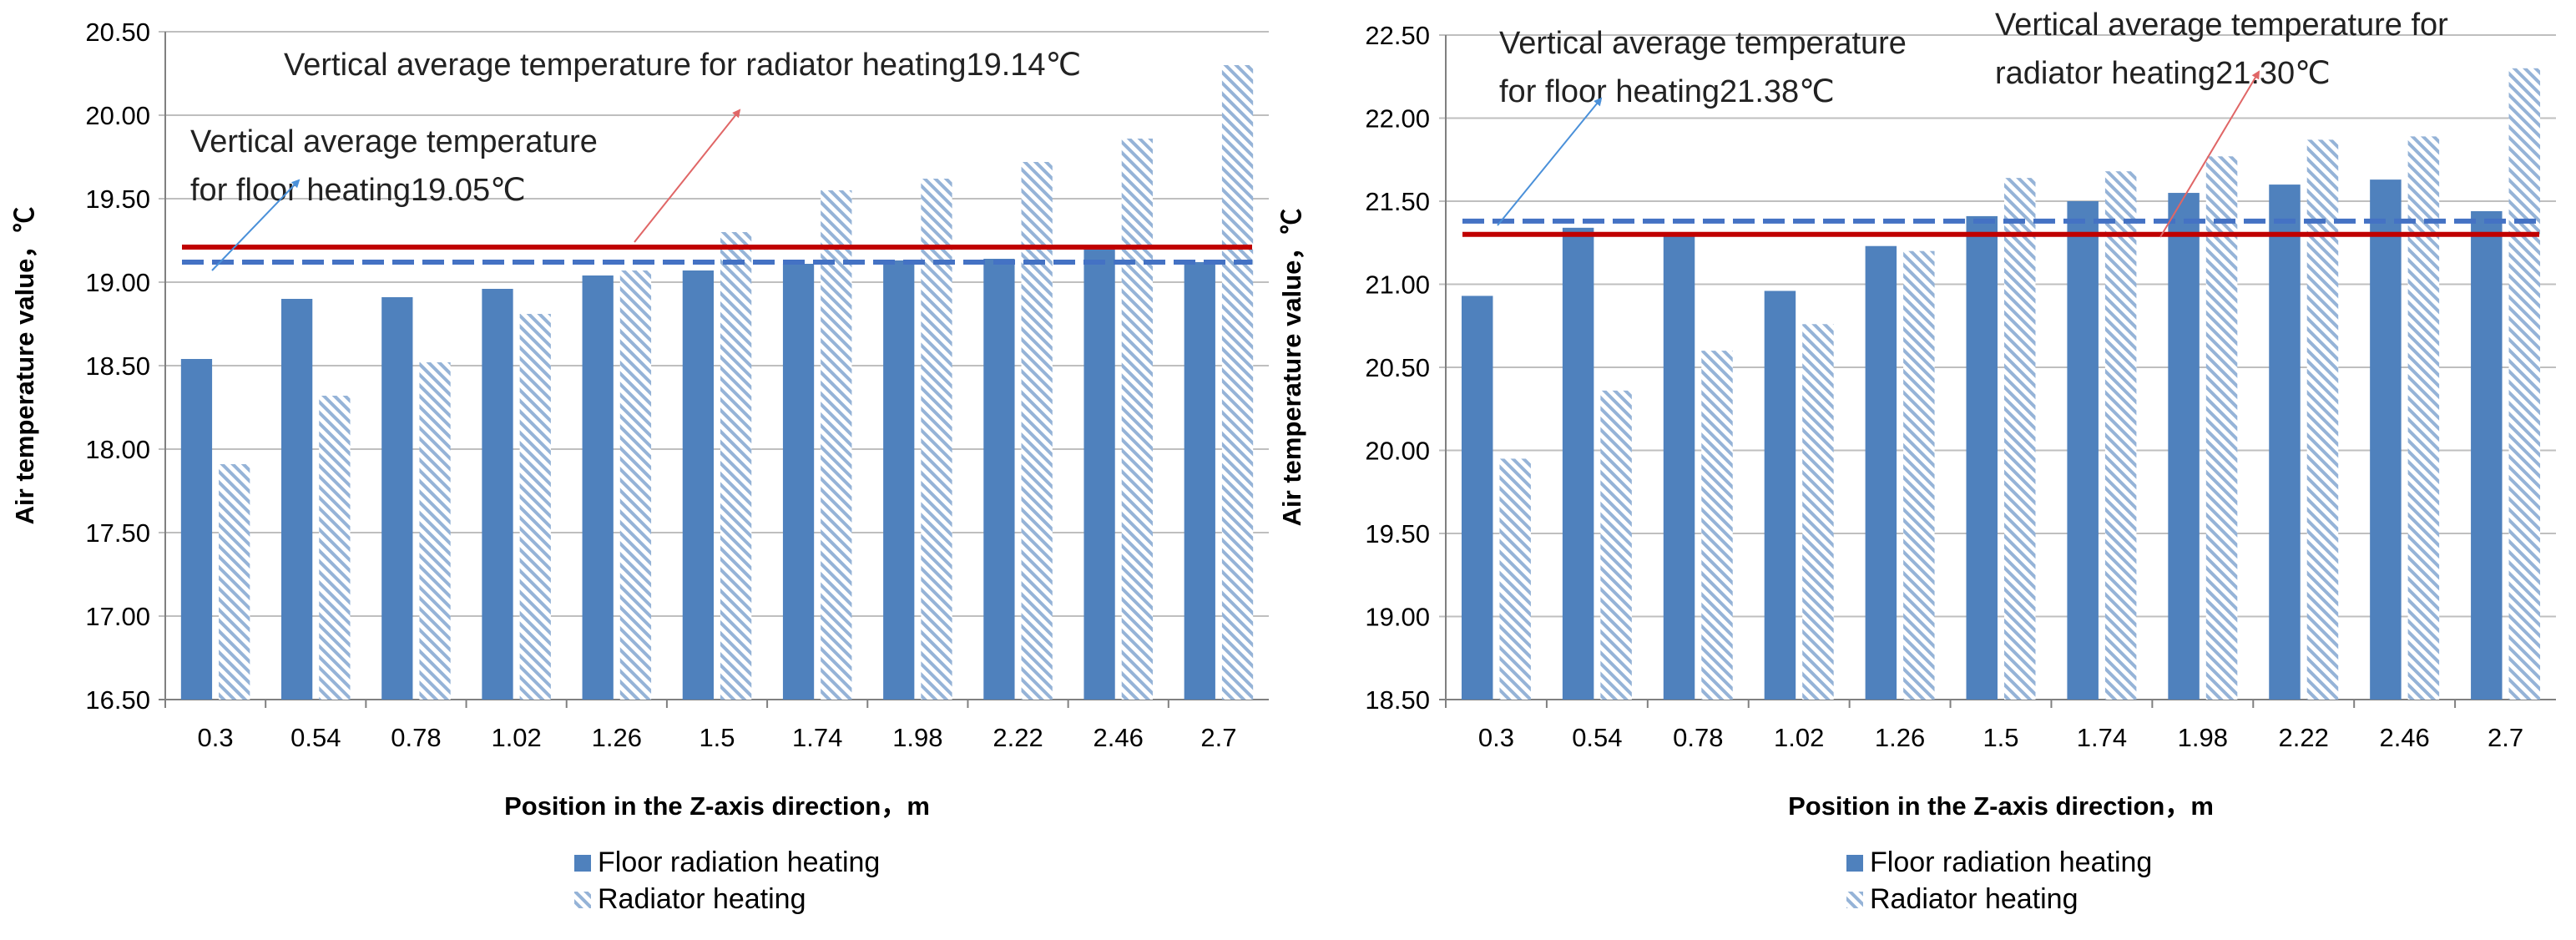  I want to click on y-tick-label: 22.50, so click(1397, 35).